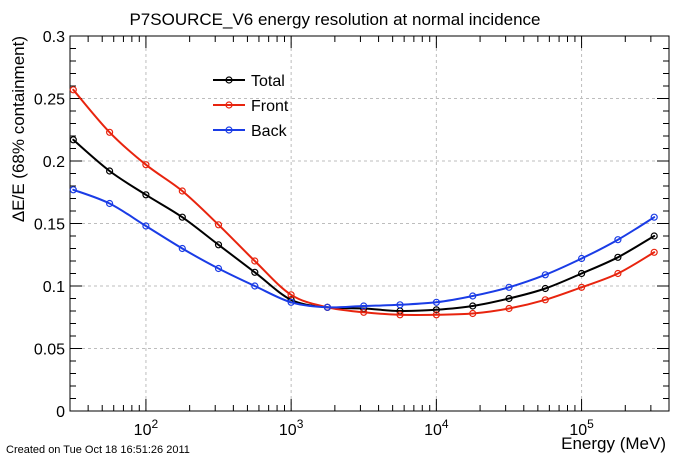 This screenshot has height=459, width=693. I want to click on legend-label-total: Total, so click(268, 81).